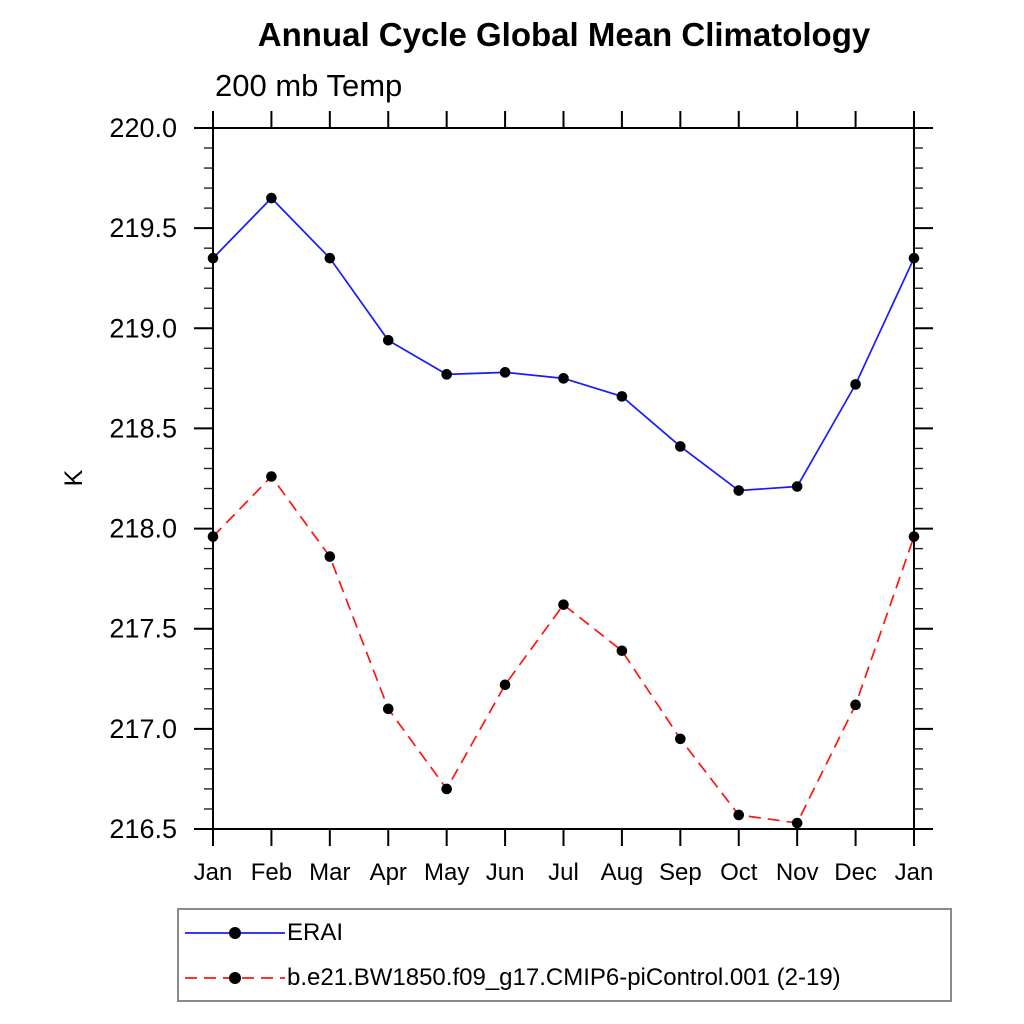  Describe the element at coordinates (143, 128) in the screenshot. I see `svg-text: 220.0` at that location.